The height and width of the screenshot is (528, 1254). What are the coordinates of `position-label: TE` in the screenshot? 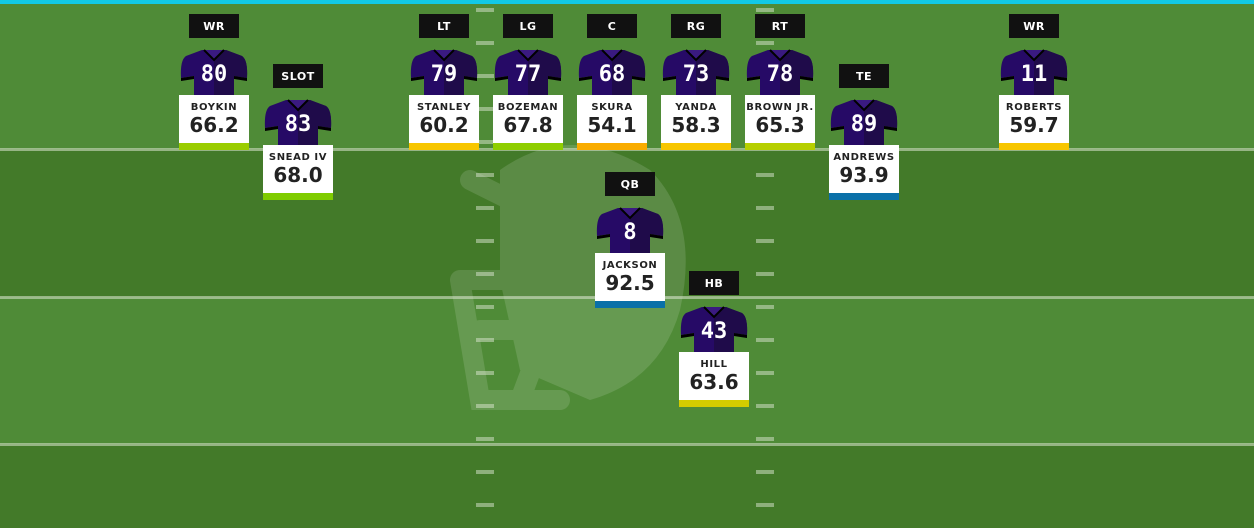 It's located at (864, 76).